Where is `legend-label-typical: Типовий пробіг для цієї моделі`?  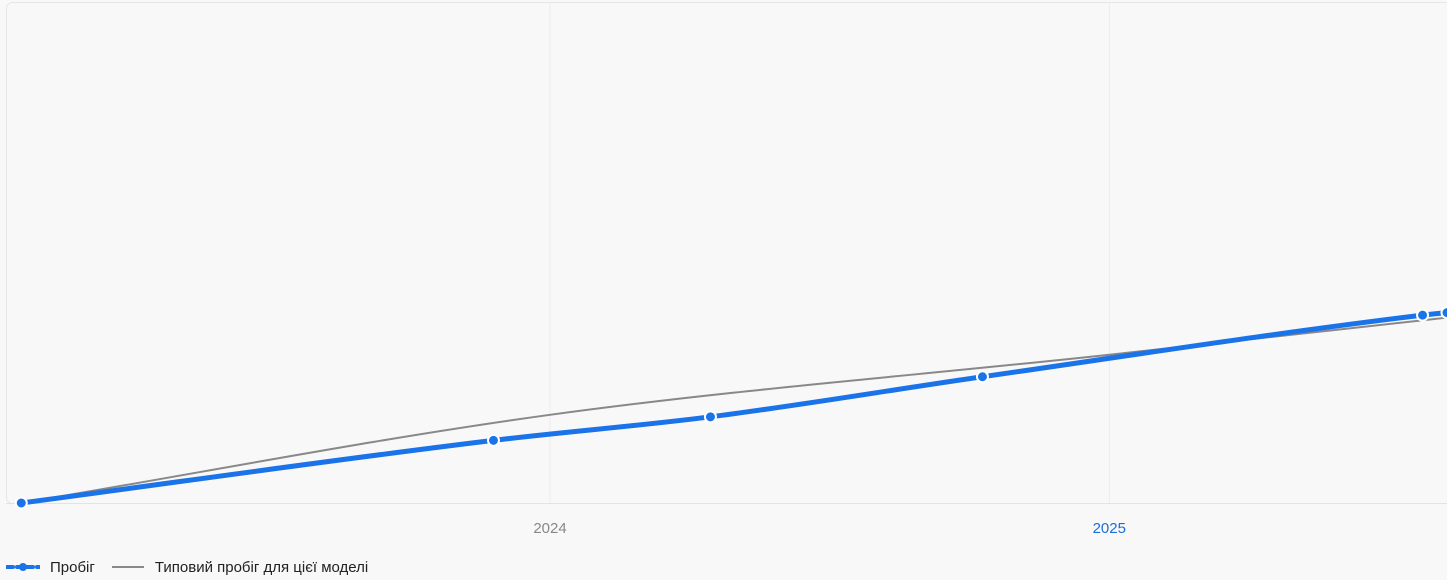 legend-label-typical: Типовий пробіг для цієї моделі is located at coordinates (261, 567).